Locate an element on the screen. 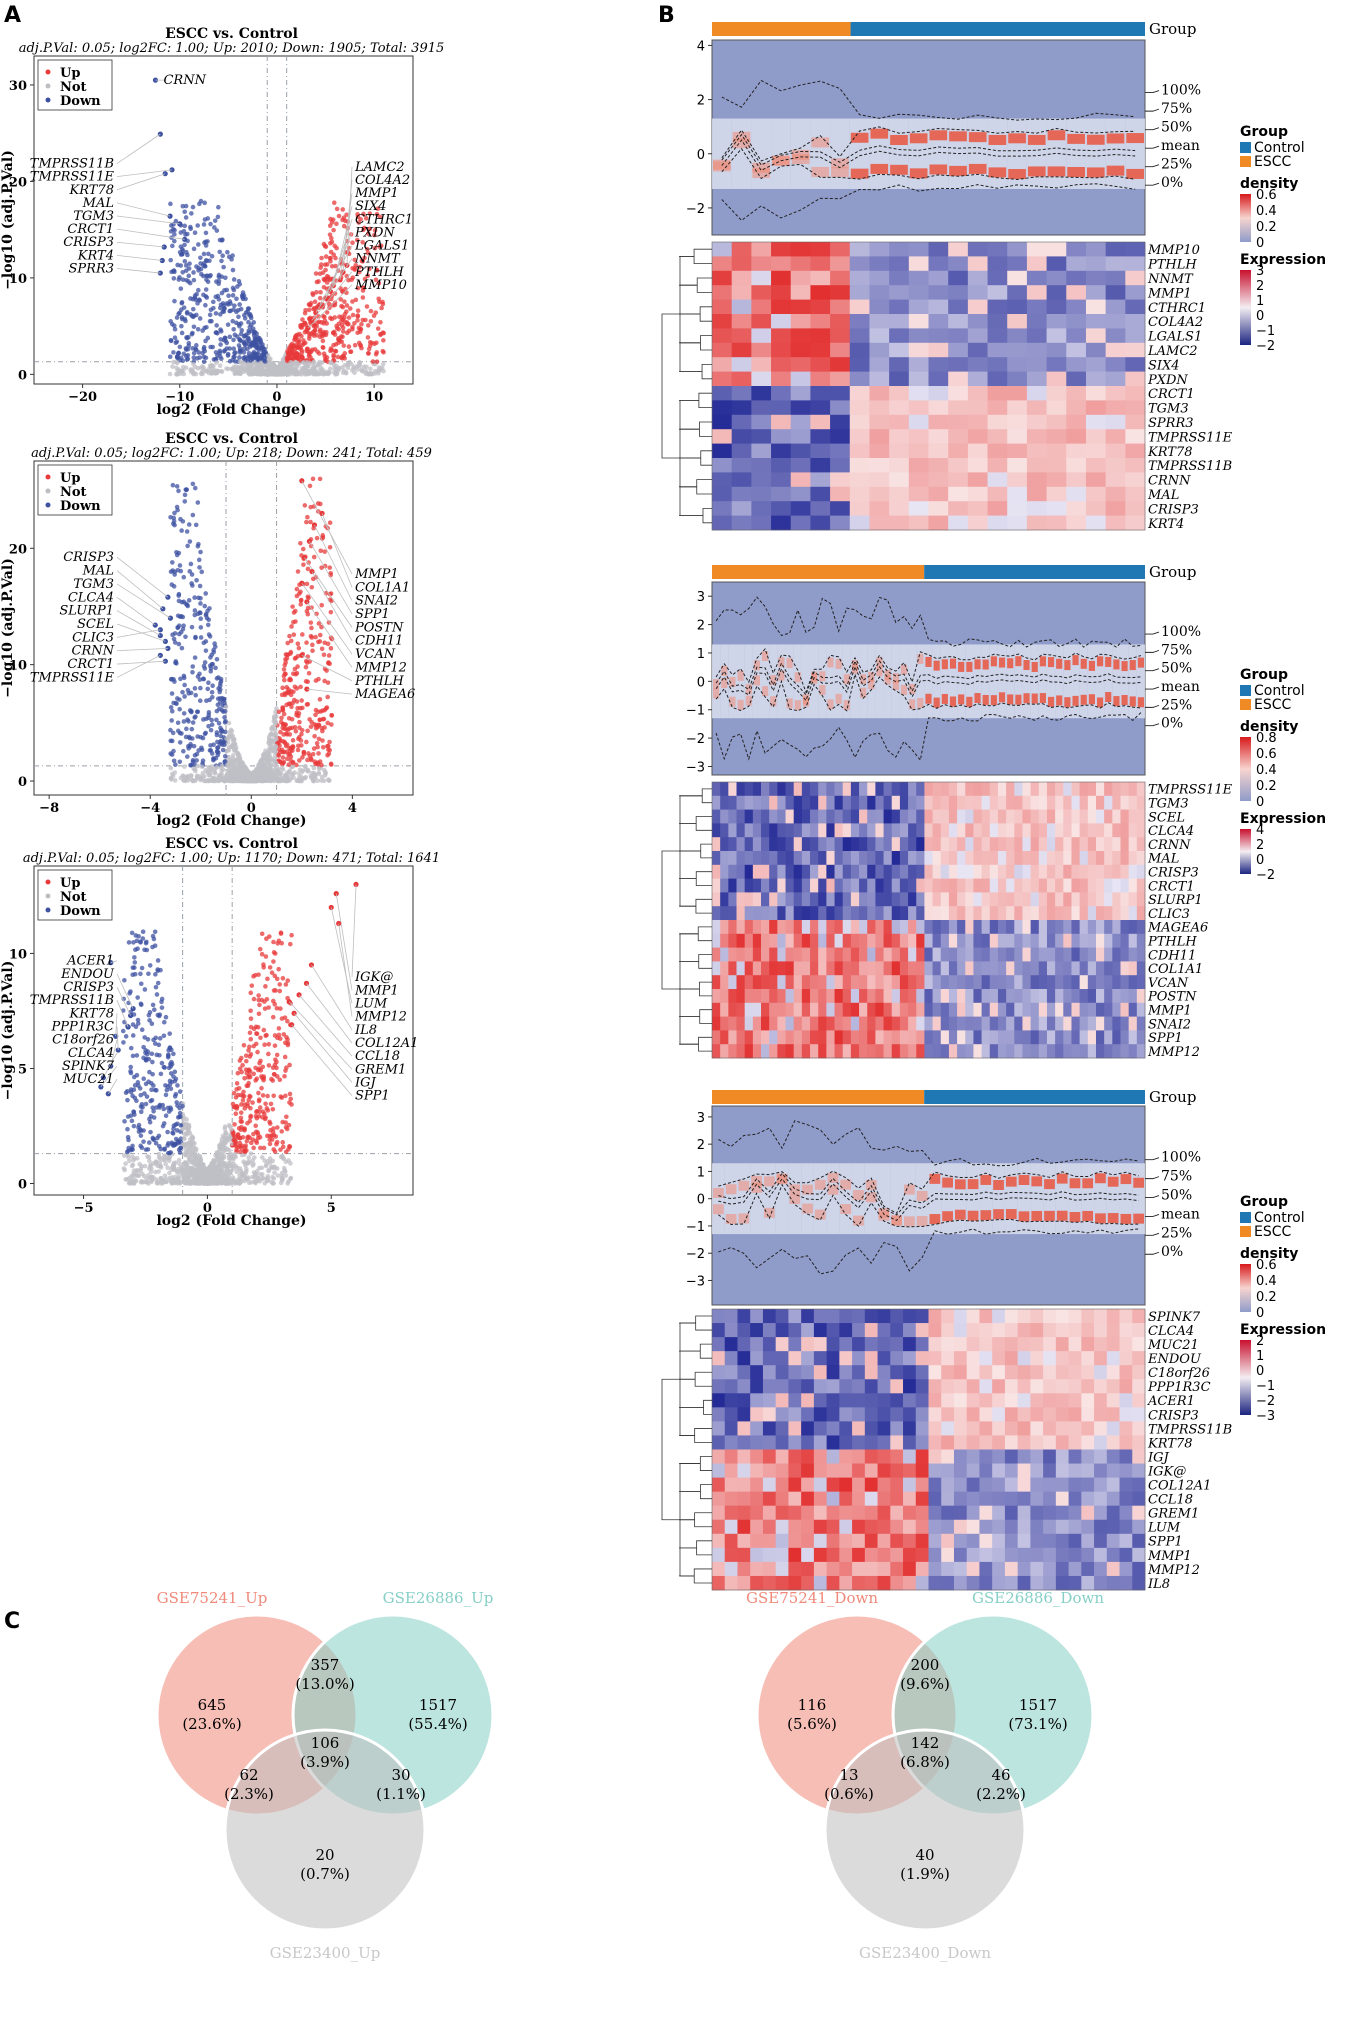 The width and height of the screenshot is (1345, 2025). x-tick-label: −20 is located at coordinates (82, 397).